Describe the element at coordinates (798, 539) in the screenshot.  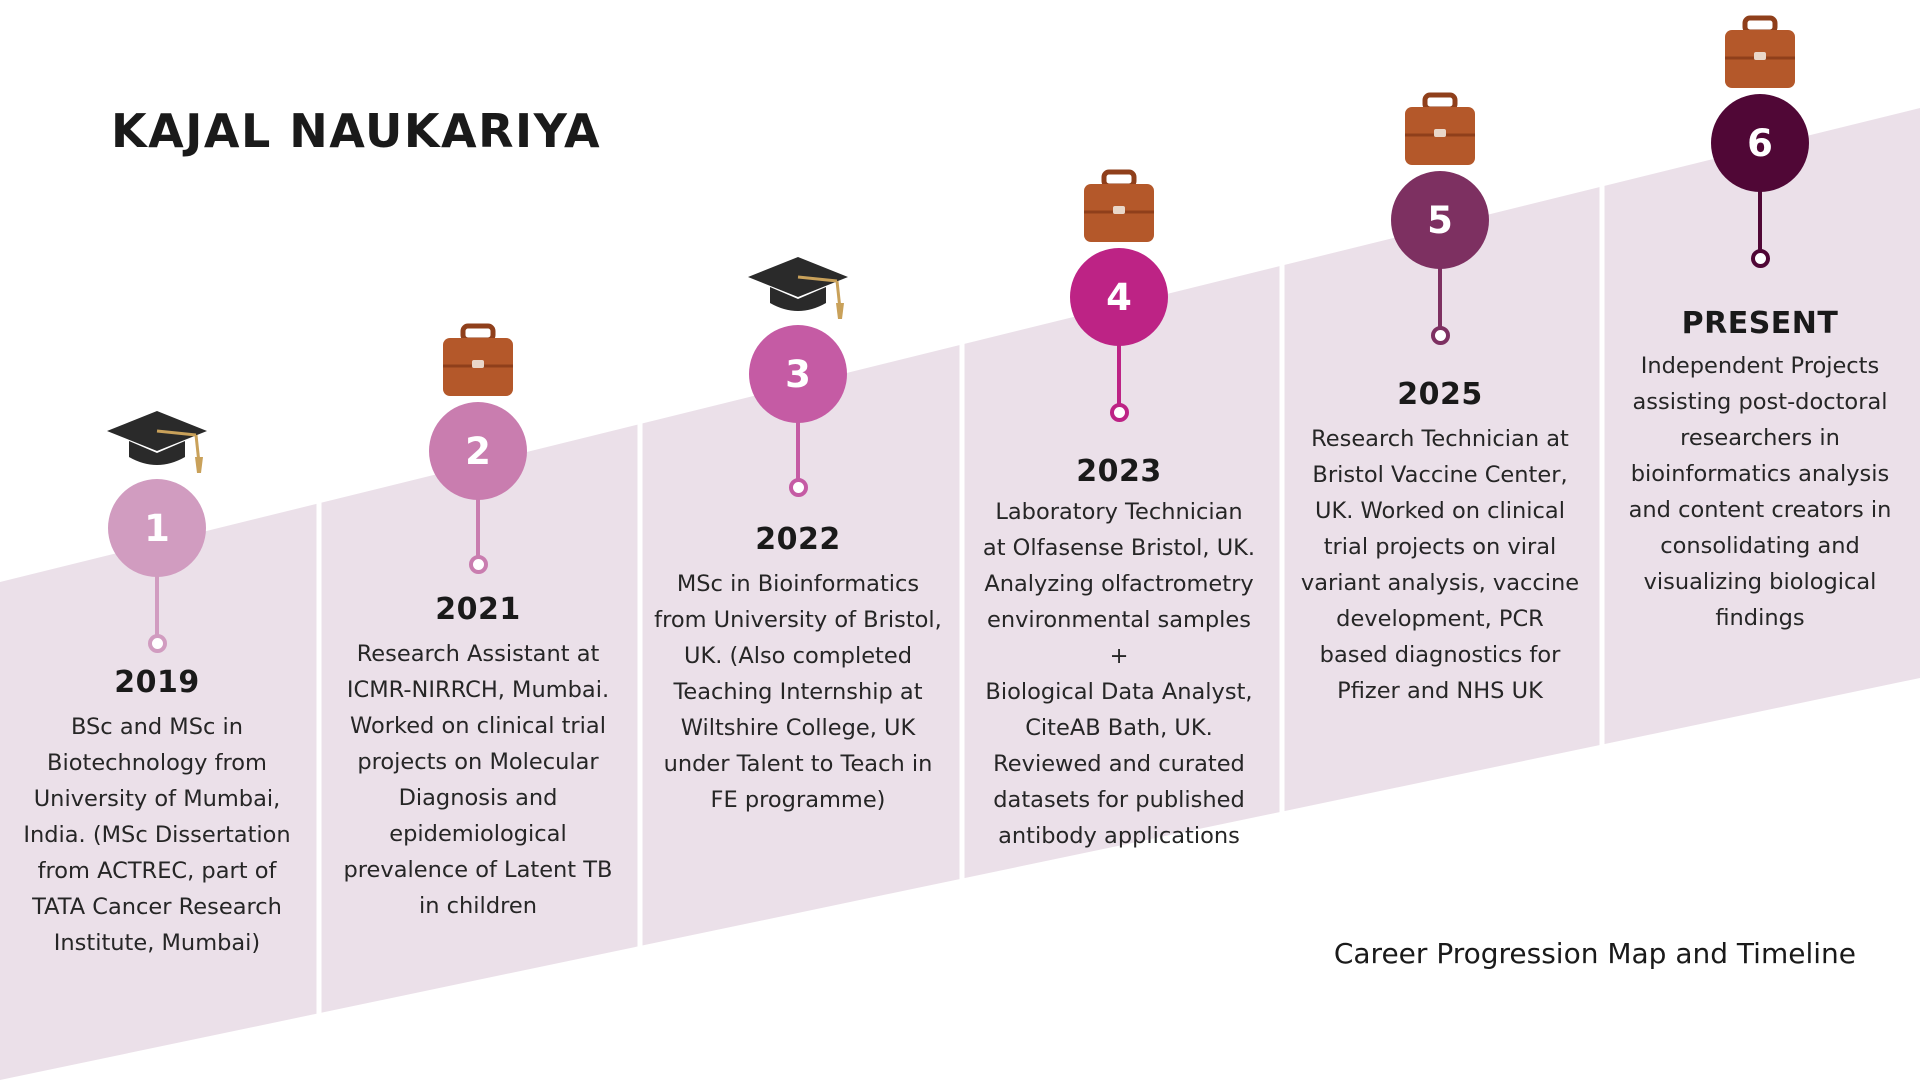
I see `milestone-year: 2022` at that location.